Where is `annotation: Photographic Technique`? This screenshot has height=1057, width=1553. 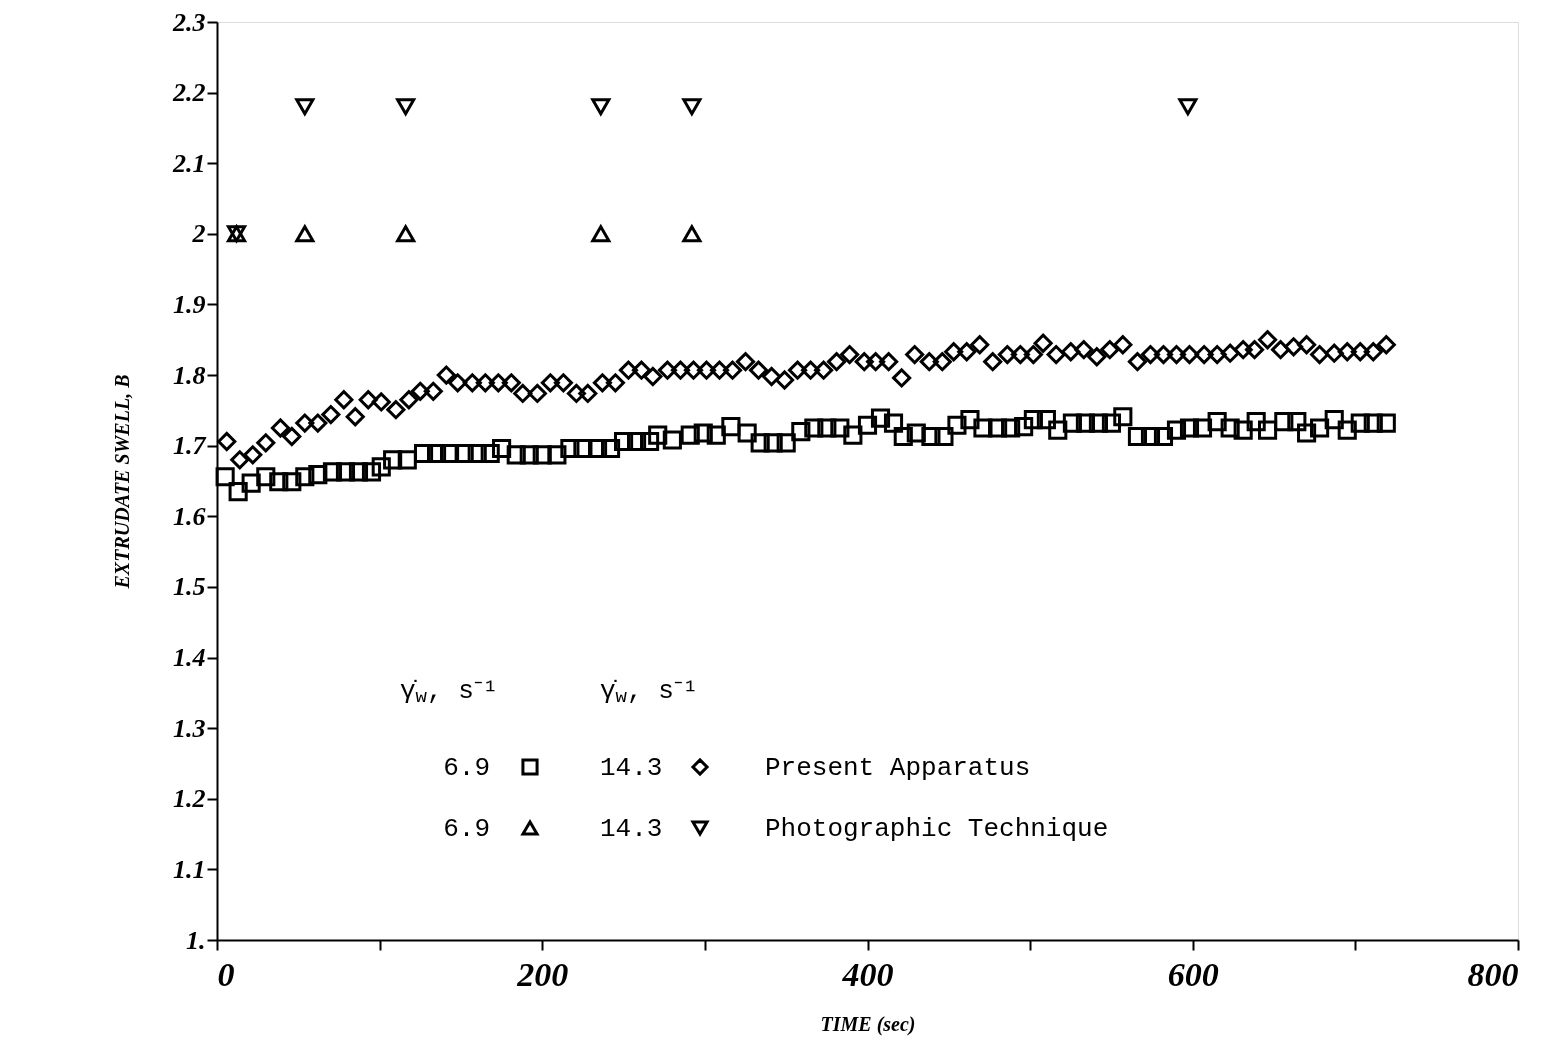 annotation: Photographic Technique is located at coordinates (937, 829).